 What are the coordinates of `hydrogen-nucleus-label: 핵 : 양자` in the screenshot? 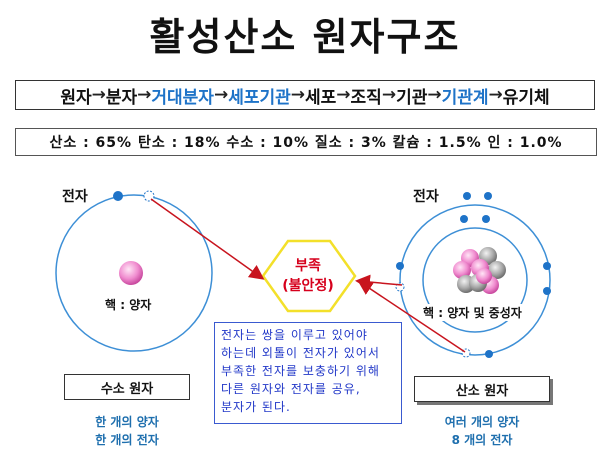 It's located at (128, 305).